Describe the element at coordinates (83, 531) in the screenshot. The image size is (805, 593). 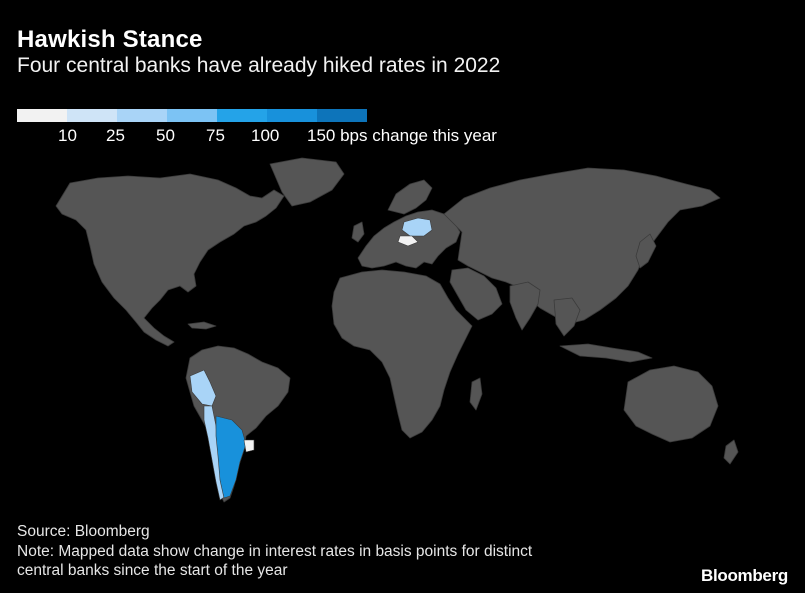
I see `source-note: Source: Bloomberg` at that location.